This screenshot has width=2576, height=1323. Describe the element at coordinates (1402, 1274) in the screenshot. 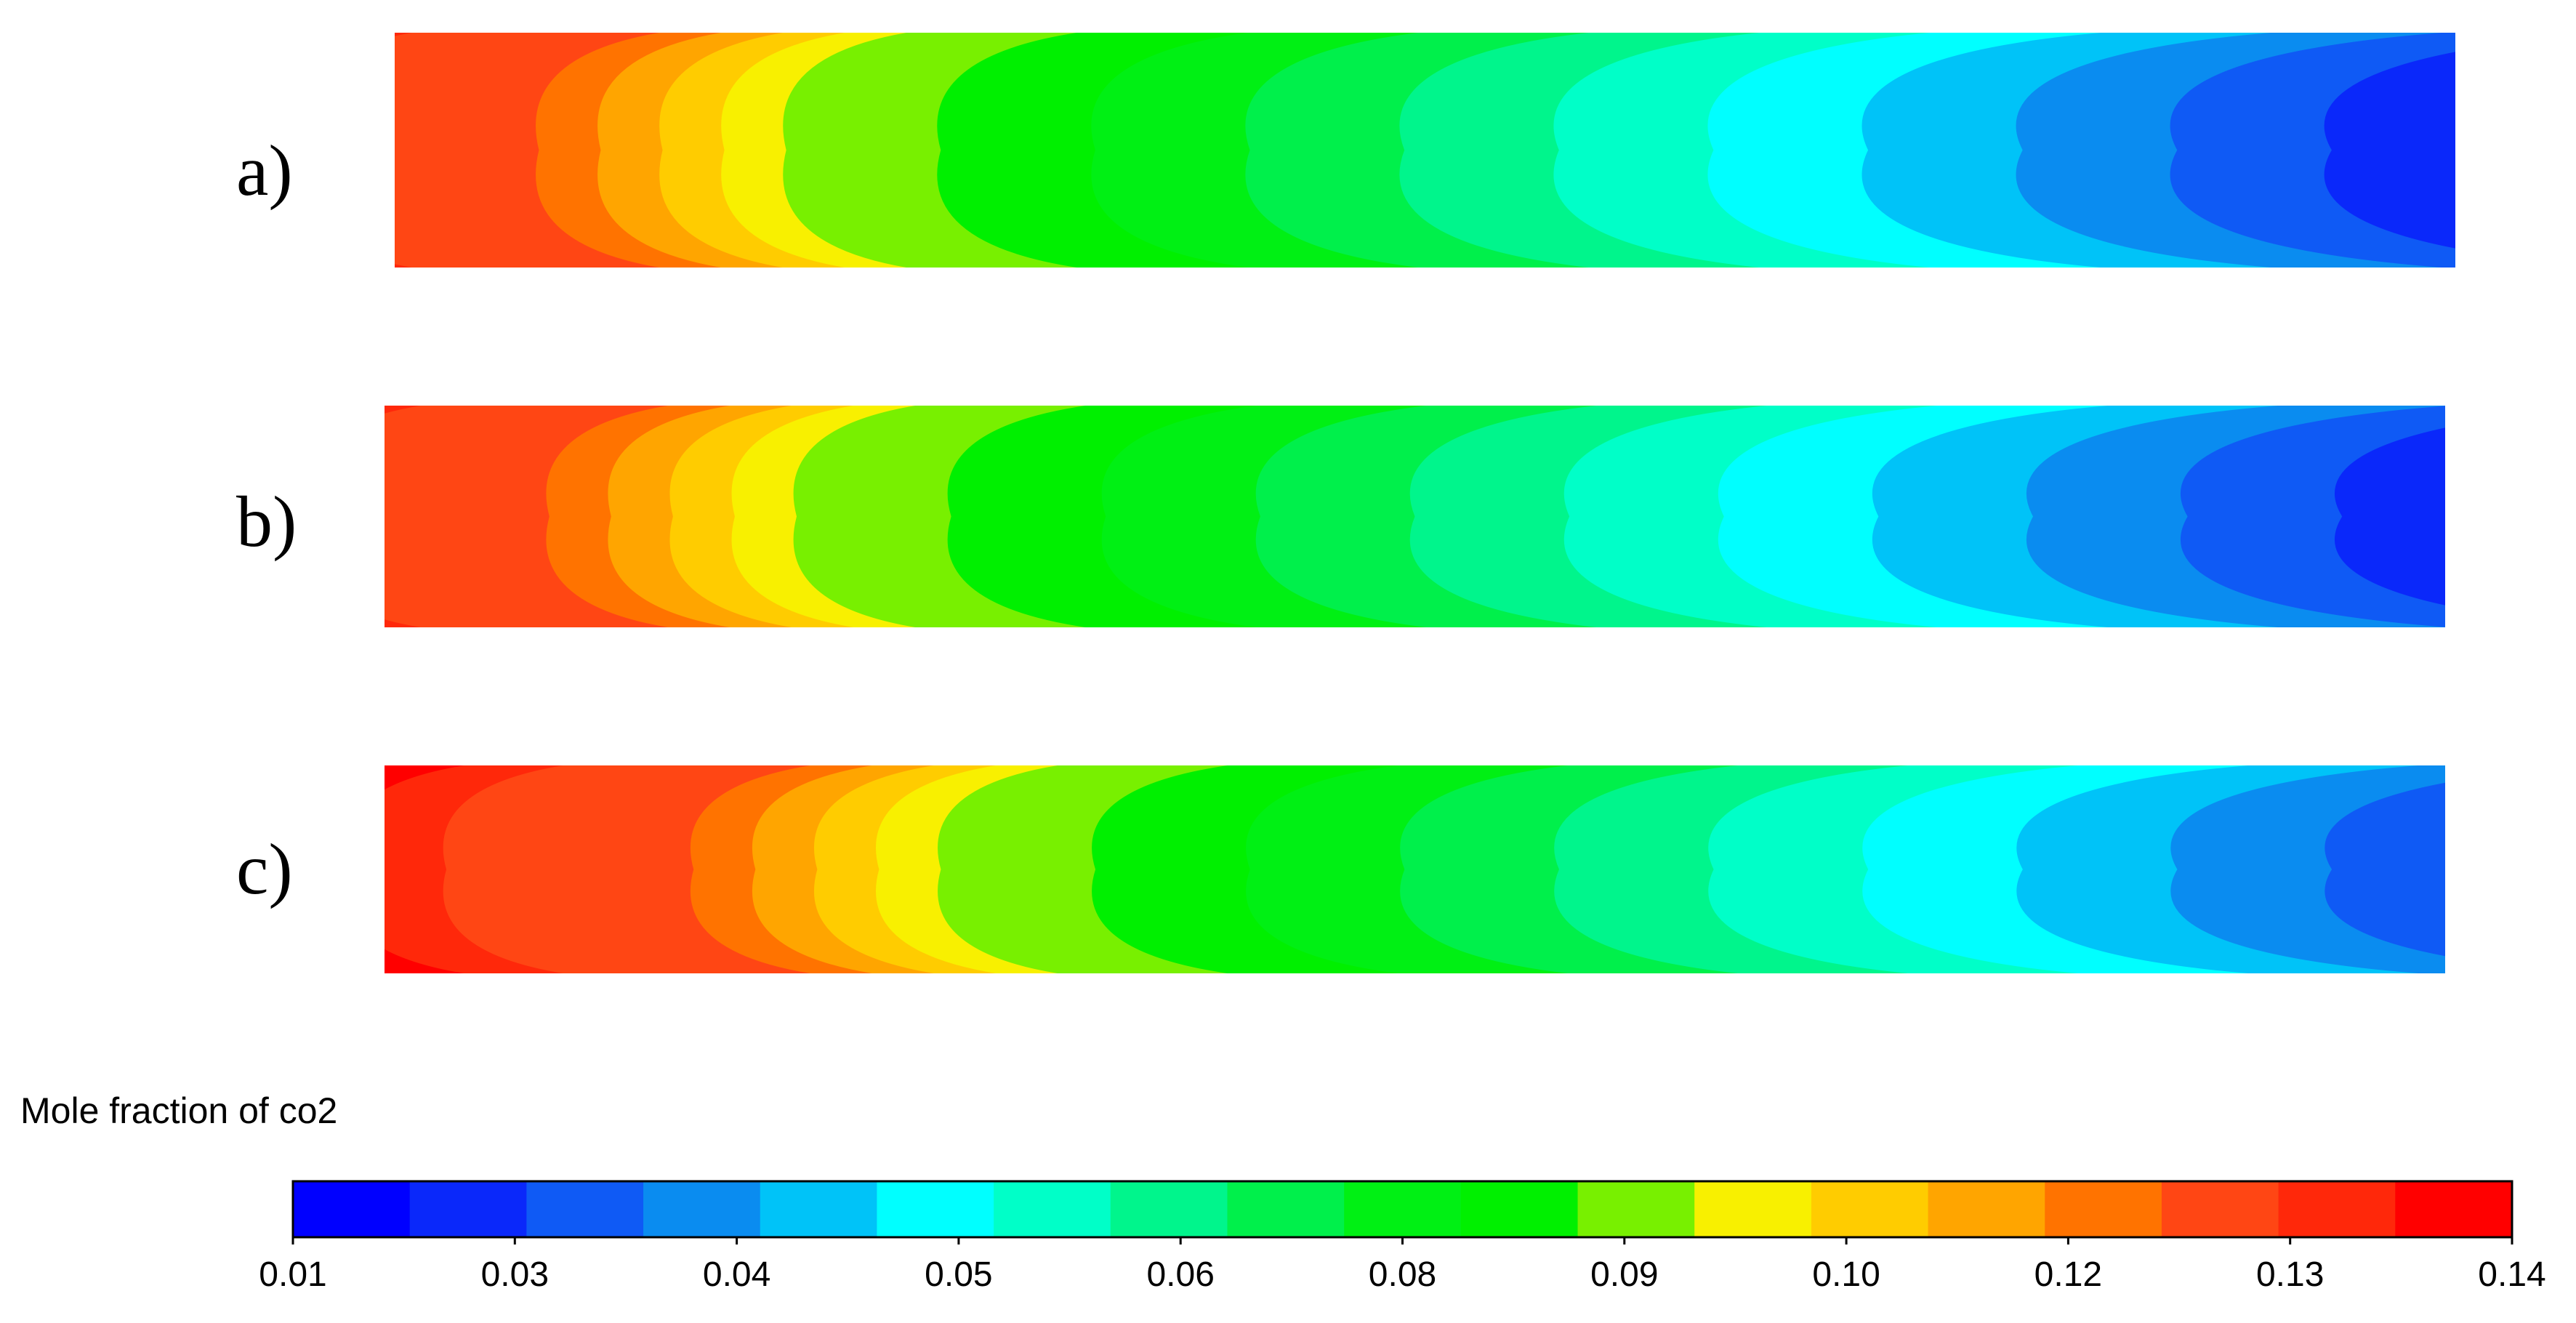

I see `colorbar-tick-label: 0.08` at that location.